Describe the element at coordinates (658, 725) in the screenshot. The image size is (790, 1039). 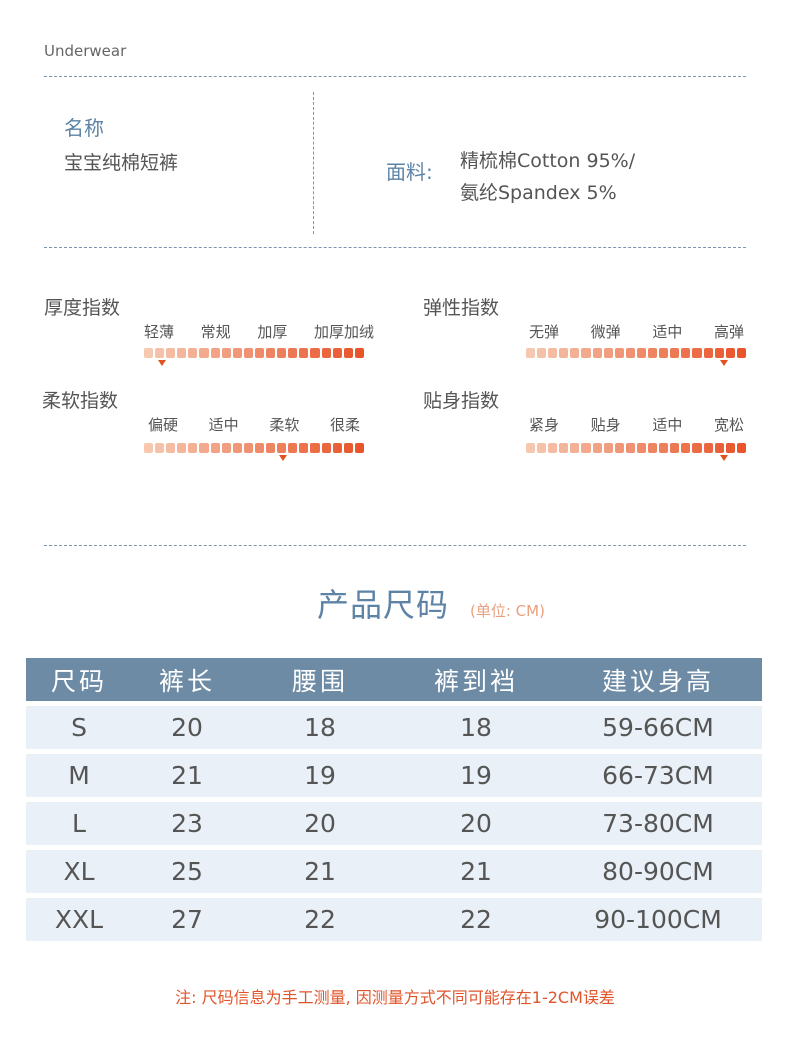
I see `table-cell: 59-66CM` at that location.